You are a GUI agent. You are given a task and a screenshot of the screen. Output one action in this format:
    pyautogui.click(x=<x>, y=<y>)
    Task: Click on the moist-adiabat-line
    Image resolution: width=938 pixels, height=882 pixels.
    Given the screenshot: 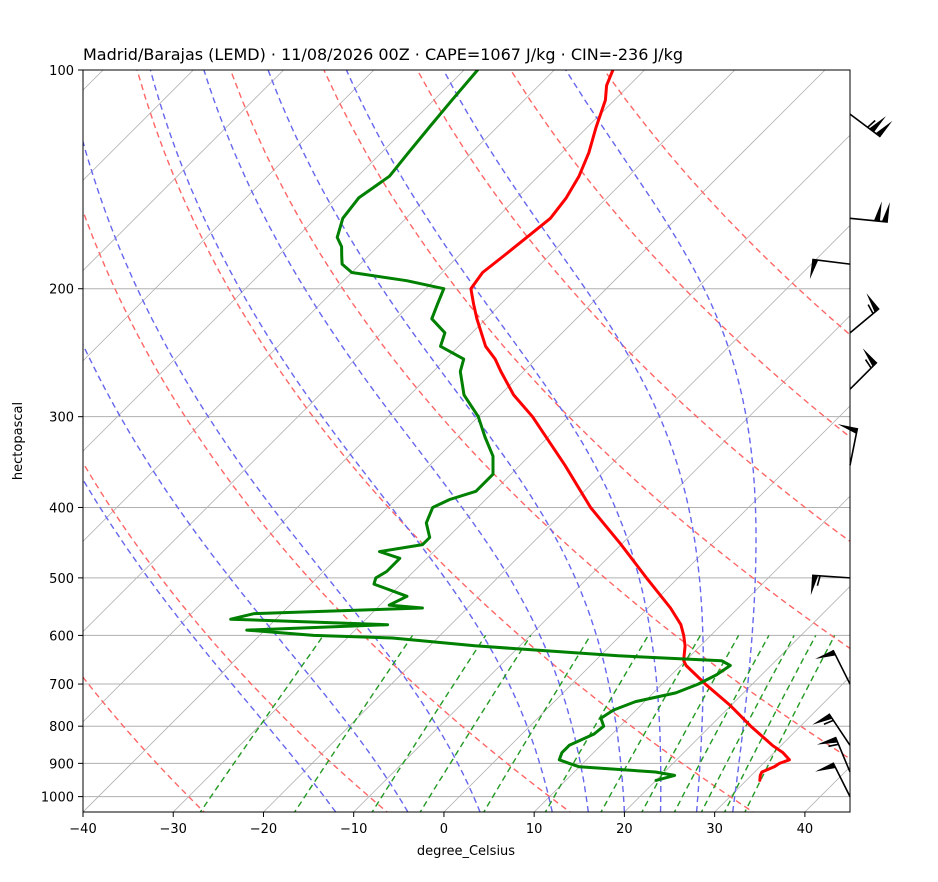 What is the action you would take?
    pyautogui.click(x=210, y=645)
    